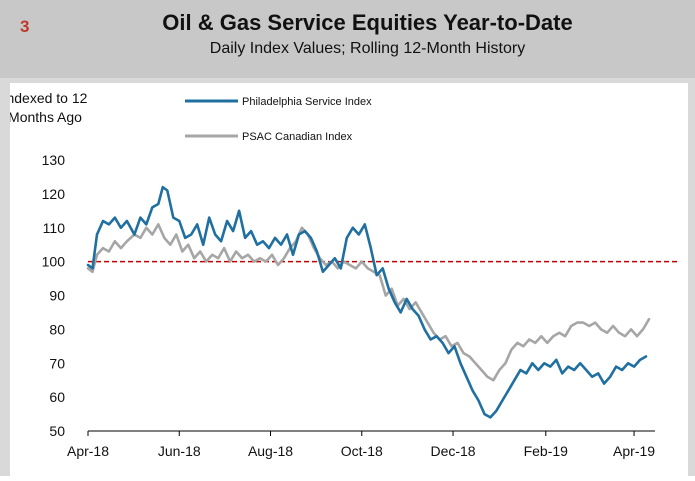 This screenshot has width=695, height=481. Describe the element at coordinates (57, 329) in the screenshot. I see `y-tick-label: 80` at that location.